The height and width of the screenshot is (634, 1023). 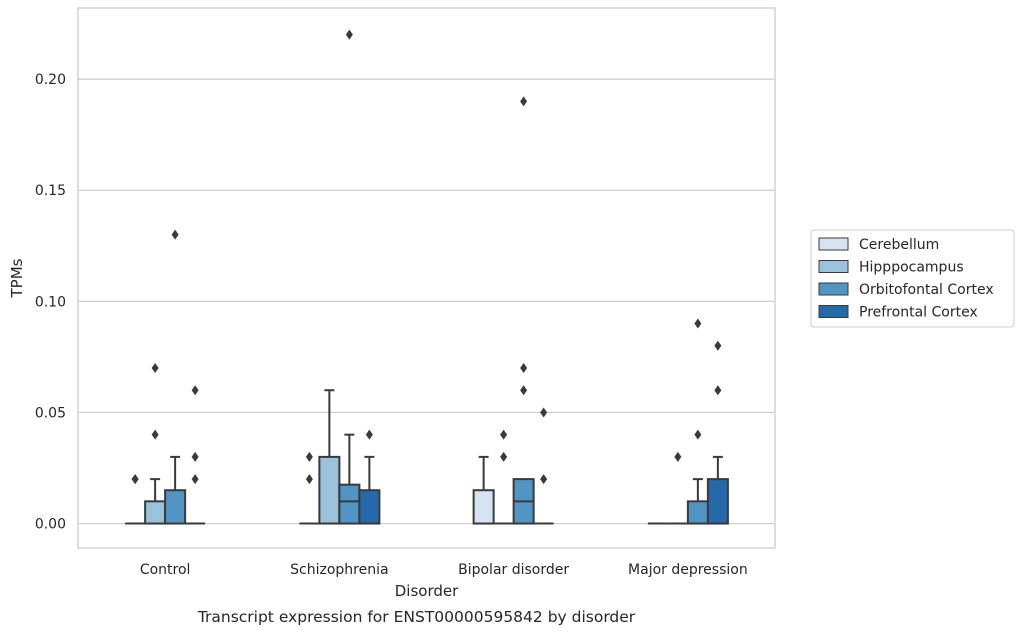 What do you see at coordinates (899, 245) in the screenshot?
I see `legend-label: Cerebellum` at bounding box center [899, 245].